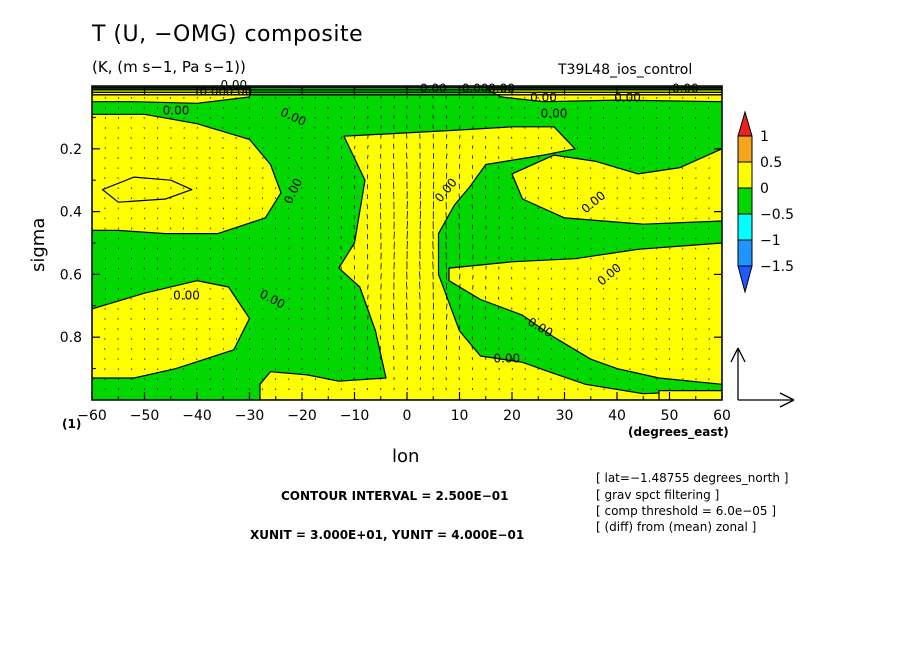 The image size is (904, 654). I want to click on vector-reference, so click(762, 377).